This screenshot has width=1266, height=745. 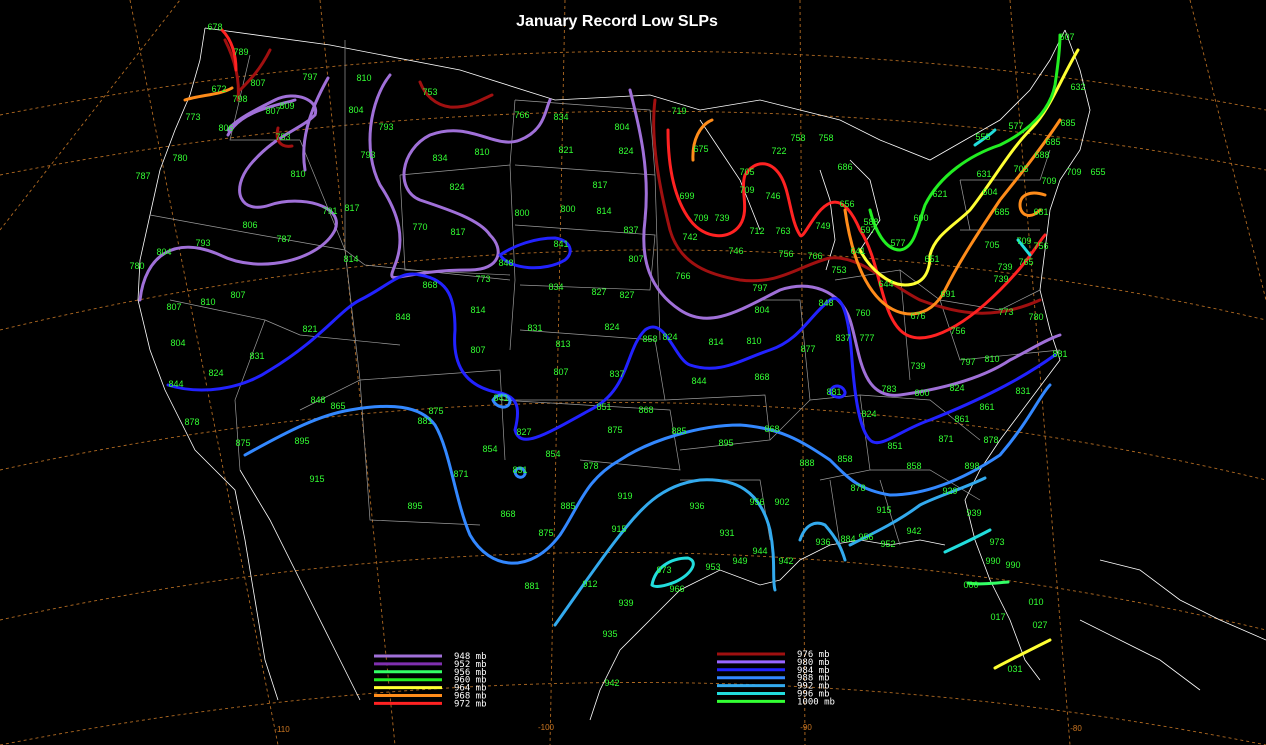 I want to click on station-value: 814, so click(x=350, y=259).